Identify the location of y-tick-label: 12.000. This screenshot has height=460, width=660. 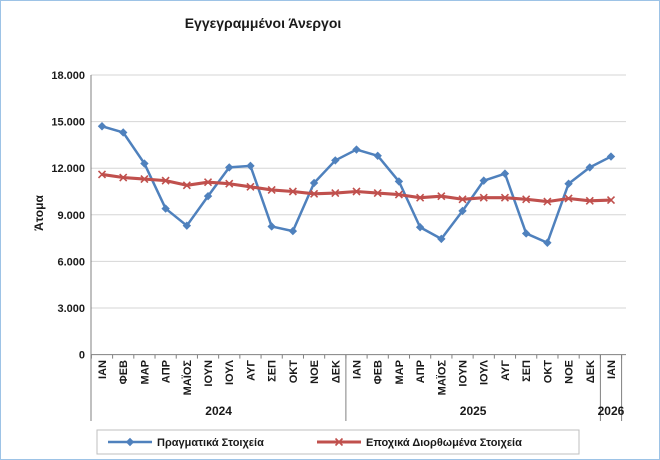
(68, 169).